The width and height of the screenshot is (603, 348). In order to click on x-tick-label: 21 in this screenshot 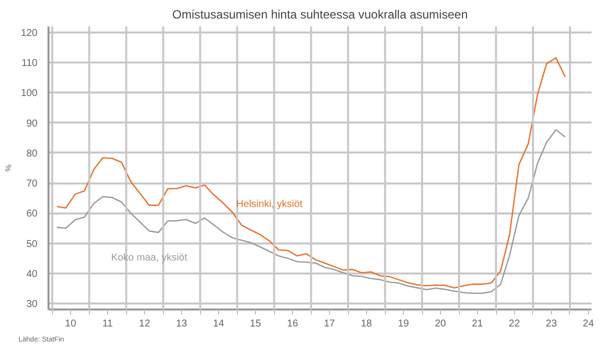, I will do `click(478, 324)`.